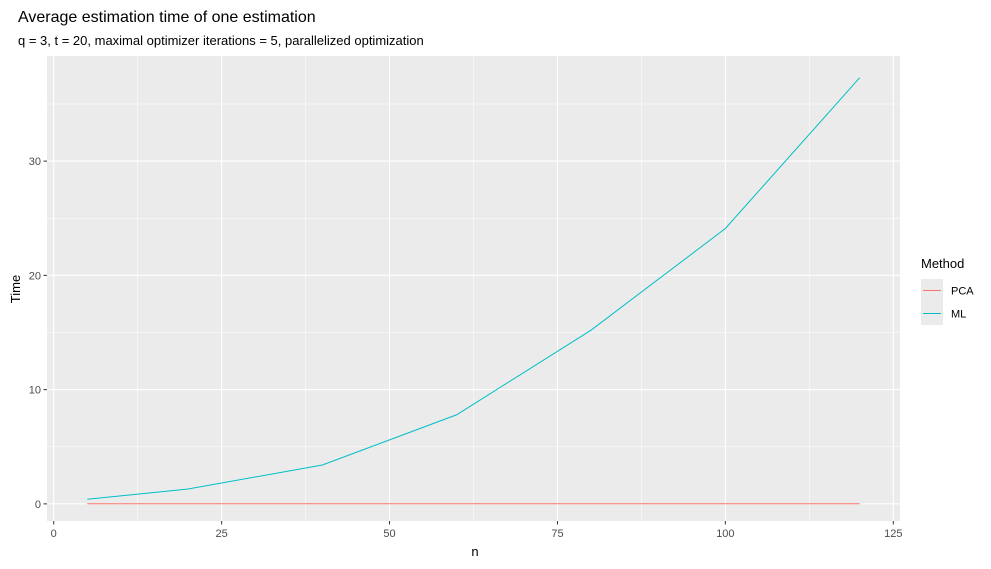  I want to click on x-tick-label: 0, so click(54, 534).